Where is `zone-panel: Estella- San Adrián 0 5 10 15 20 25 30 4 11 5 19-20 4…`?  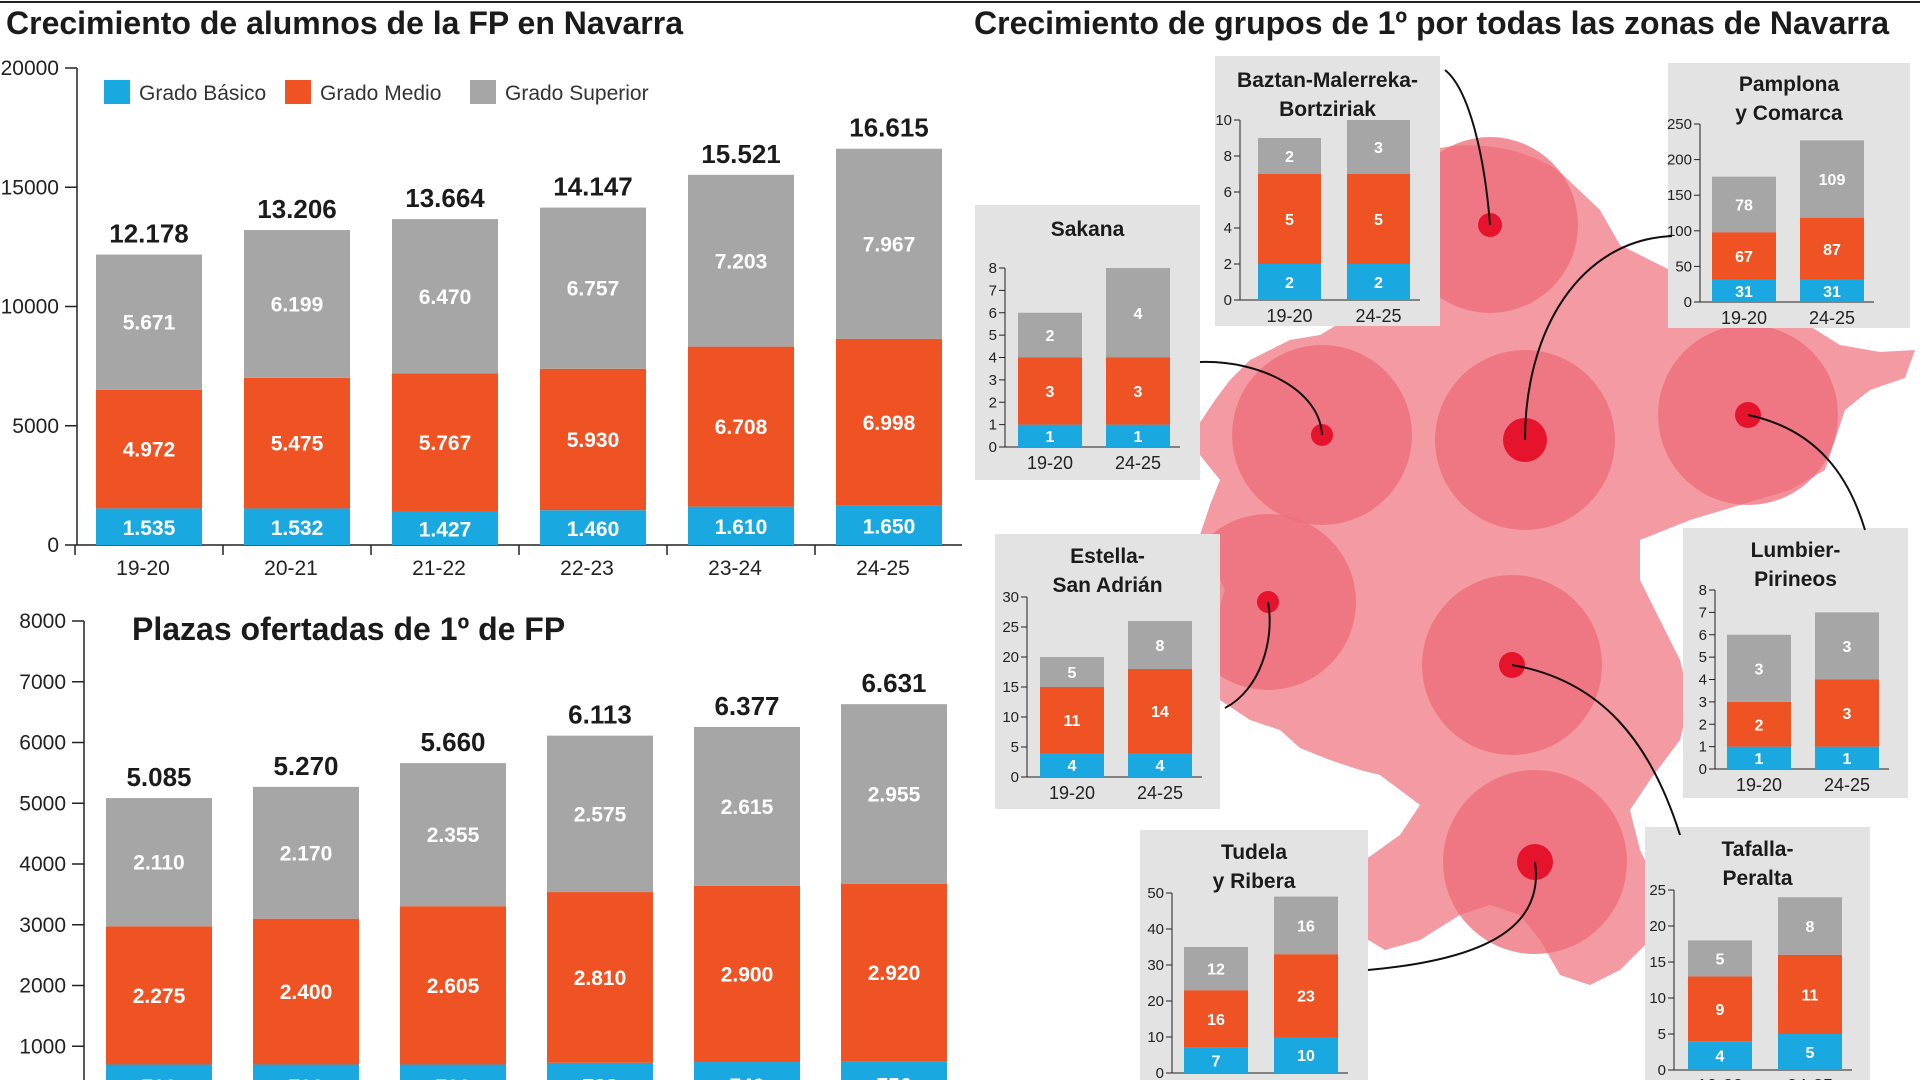
zone-panel: Estella- San Adrián 0 5 10 15 20 25 30 4 11 5 19-20 4… is located at coordinates (1107, 671).